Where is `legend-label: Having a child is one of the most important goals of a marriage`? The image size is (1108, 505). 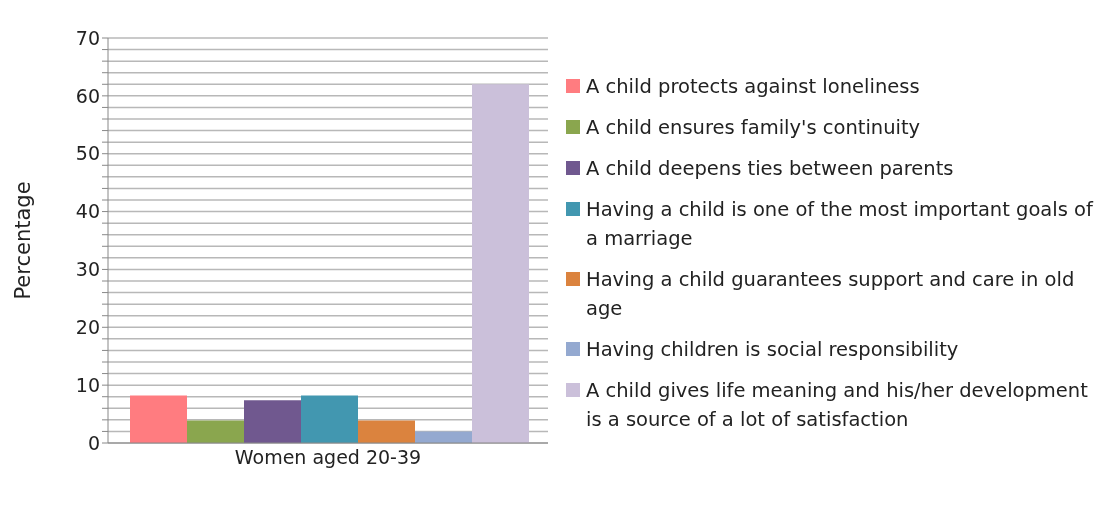
legend-label: Having a child is one of the most important goals of a marriage is located at coordinates (839, 224).